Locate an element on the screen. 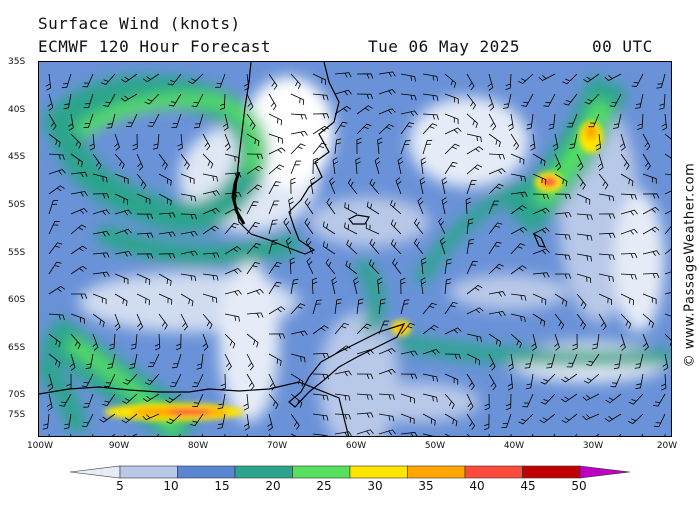  lat-label: 55S is located at coordinates (17, 253).